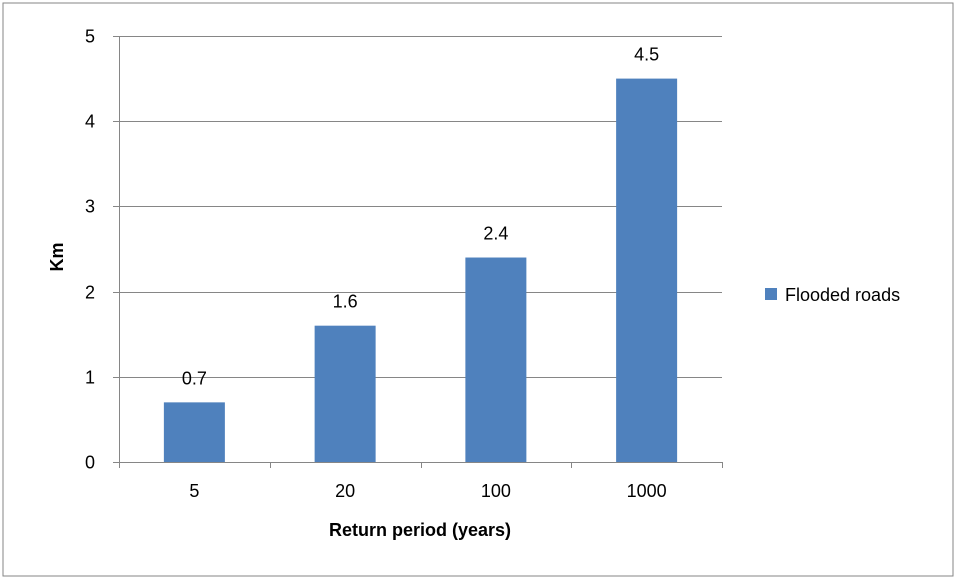  I want to click on data-label: 0.7, so click(194, 378).